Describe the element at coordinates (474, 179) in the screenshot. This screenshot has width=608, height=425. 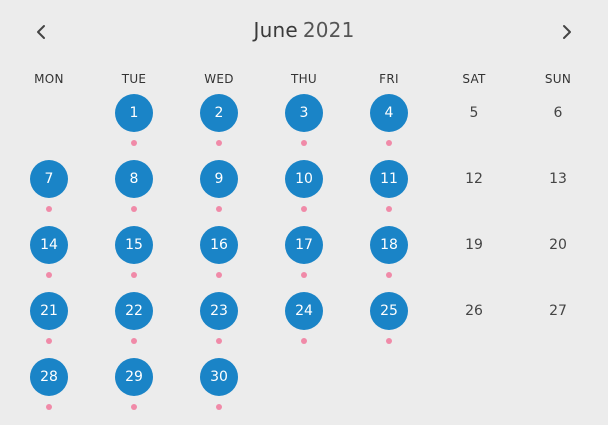
I see `day-cell-12: 12` at that location.